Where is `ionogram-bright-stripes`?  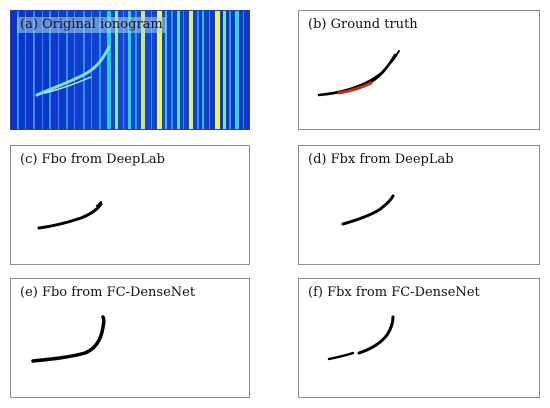
ionogram-bright-stripes is located at coordinates (173, 70).